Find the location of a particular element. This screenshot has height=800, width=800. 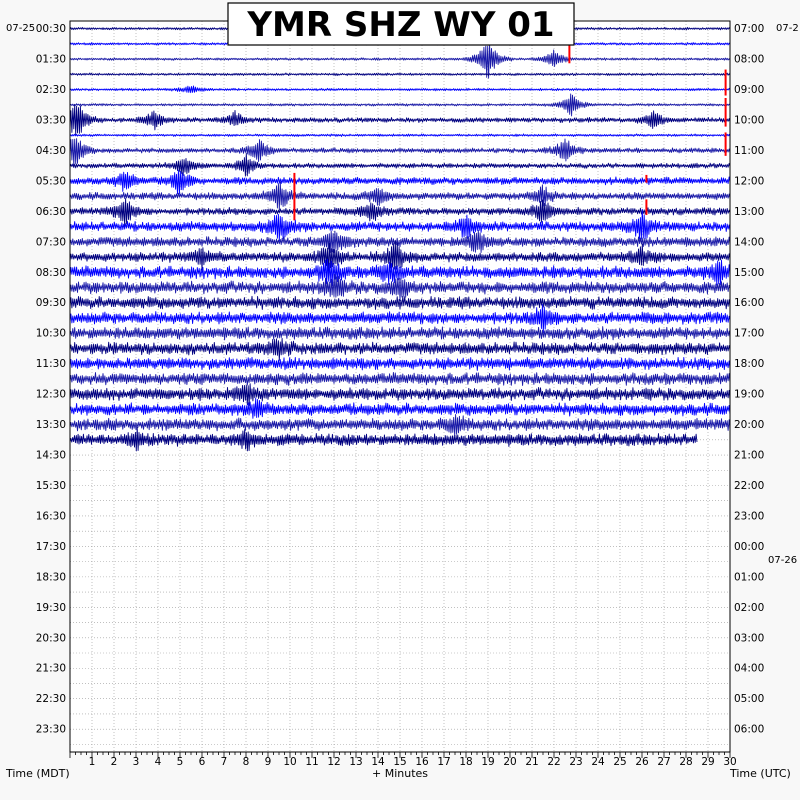

right-time-label: 20:00 is located at coordinates (749, 425).